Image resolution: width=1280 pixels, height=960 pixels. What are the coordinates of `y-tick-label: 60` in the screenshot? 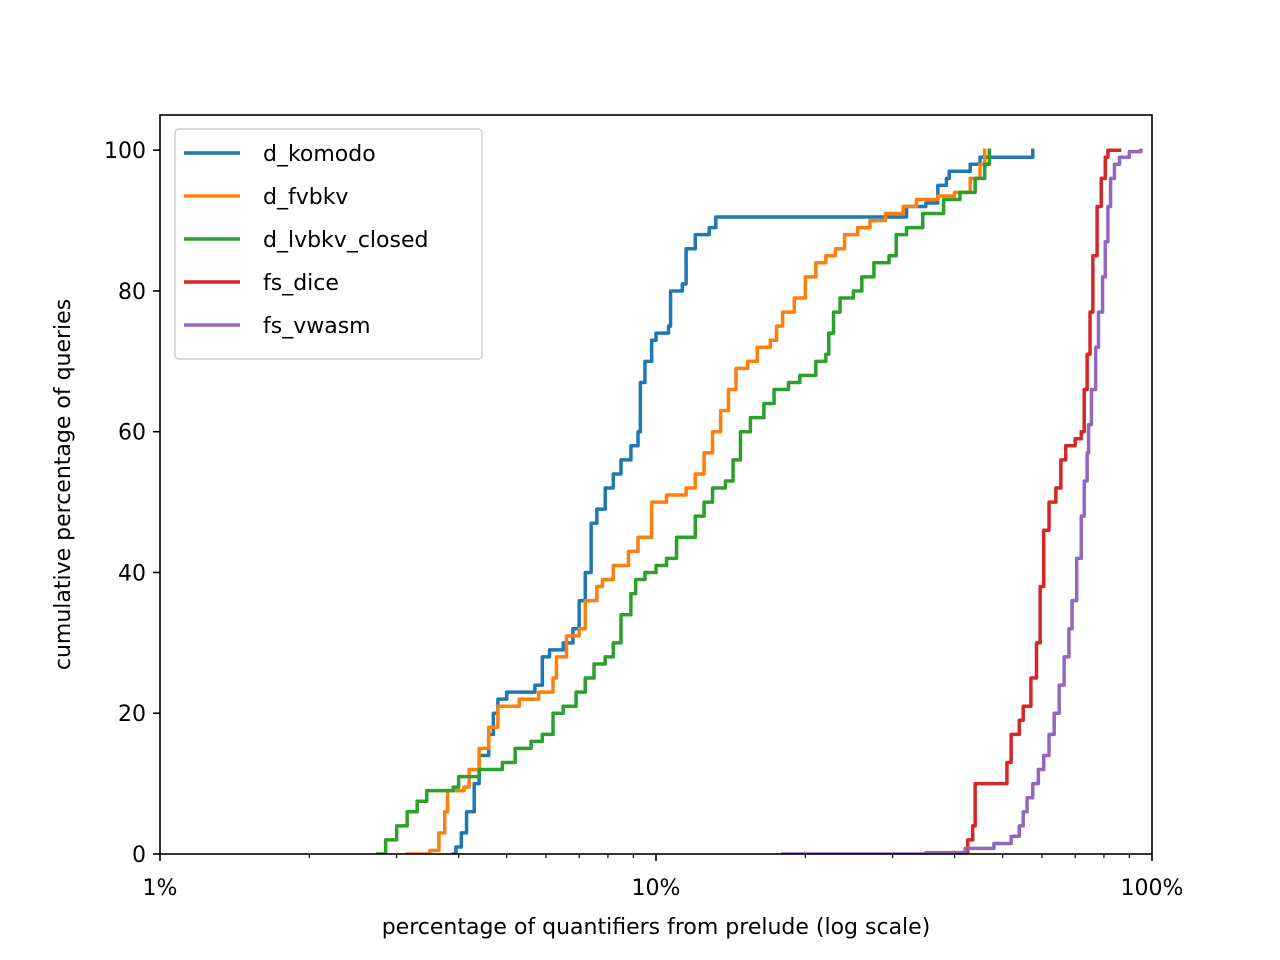 It's located at (132, 433).